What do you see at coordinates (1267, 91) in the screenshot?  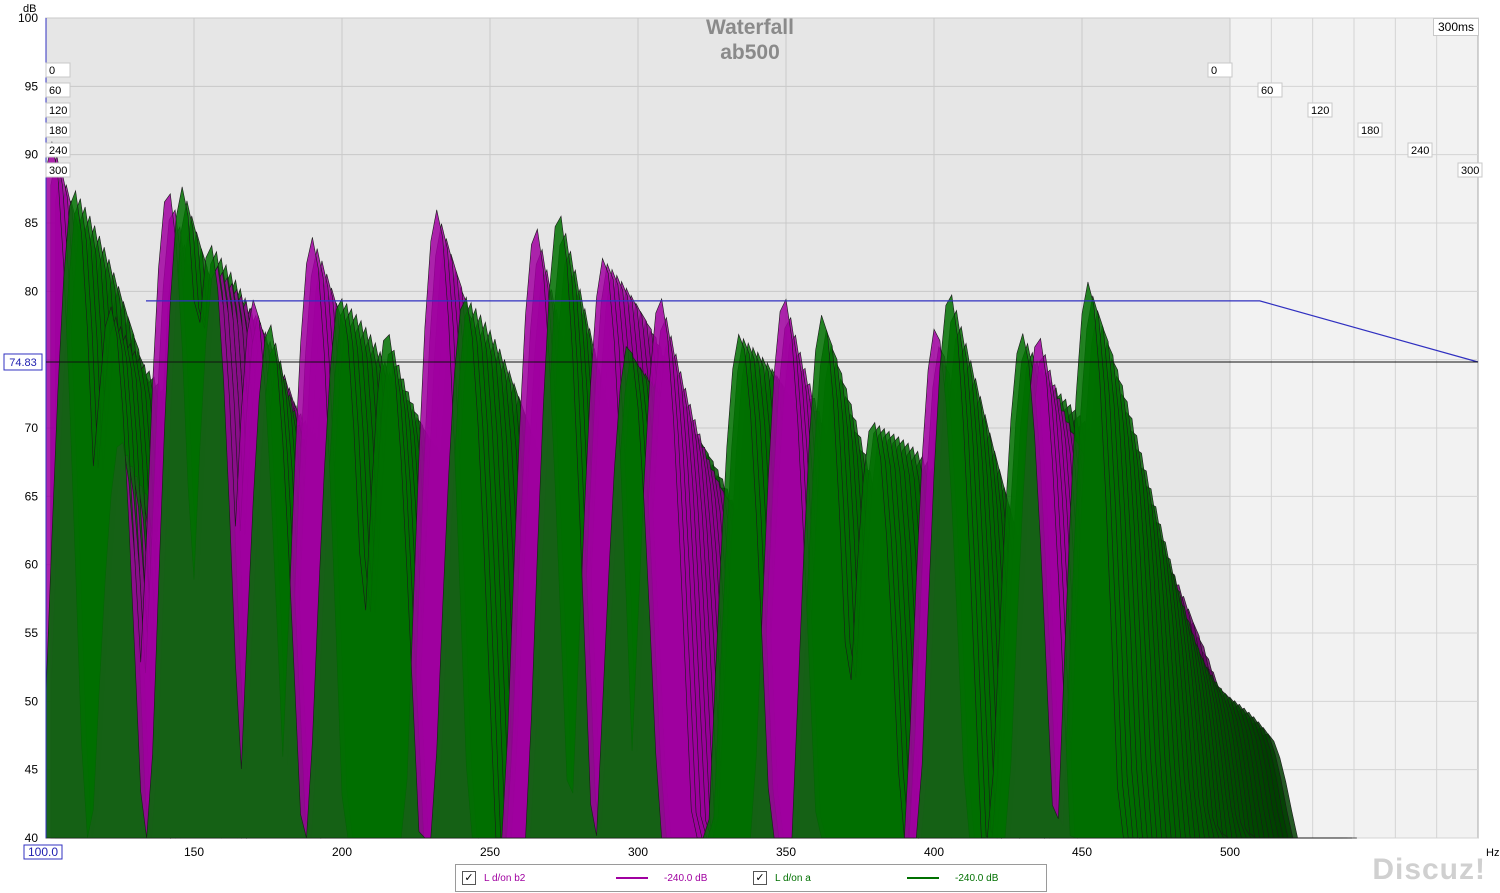 I see `time-slice-label-diagonal: 60` at bounding box center [1267, 91].